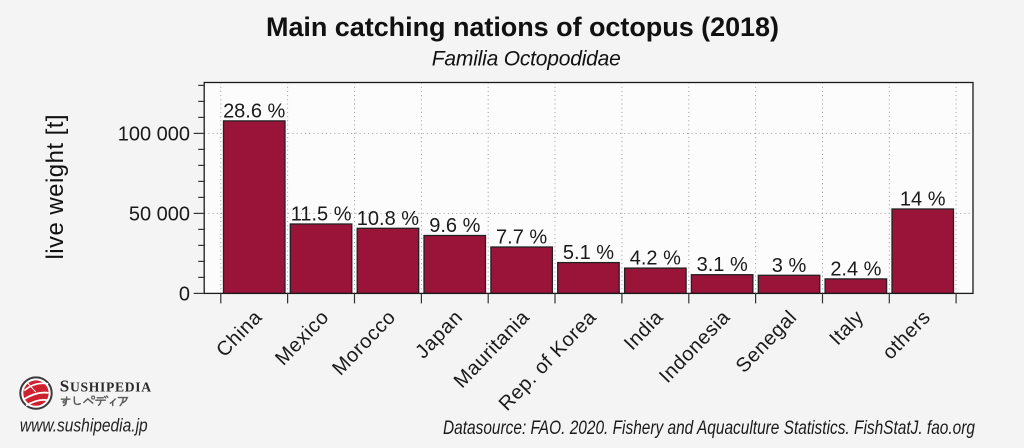 This screenshot has height=448, width=1024. I want to click on svg-text: 0, so click(184, 295).